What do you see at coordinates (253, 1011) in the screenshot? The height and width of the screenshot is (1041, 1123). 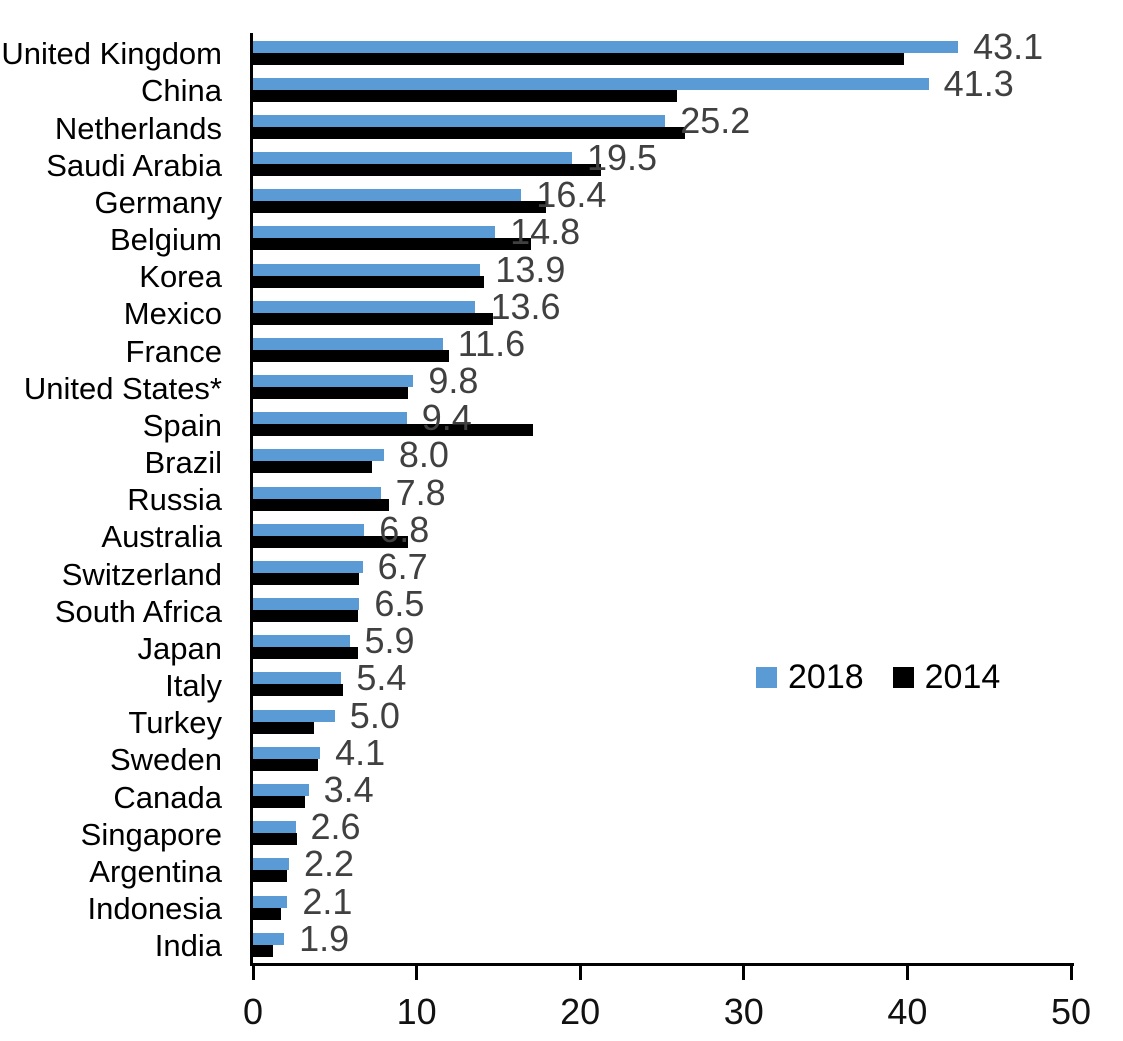 I see `x-tick-label: 0` at bounding box center [253, 1011].